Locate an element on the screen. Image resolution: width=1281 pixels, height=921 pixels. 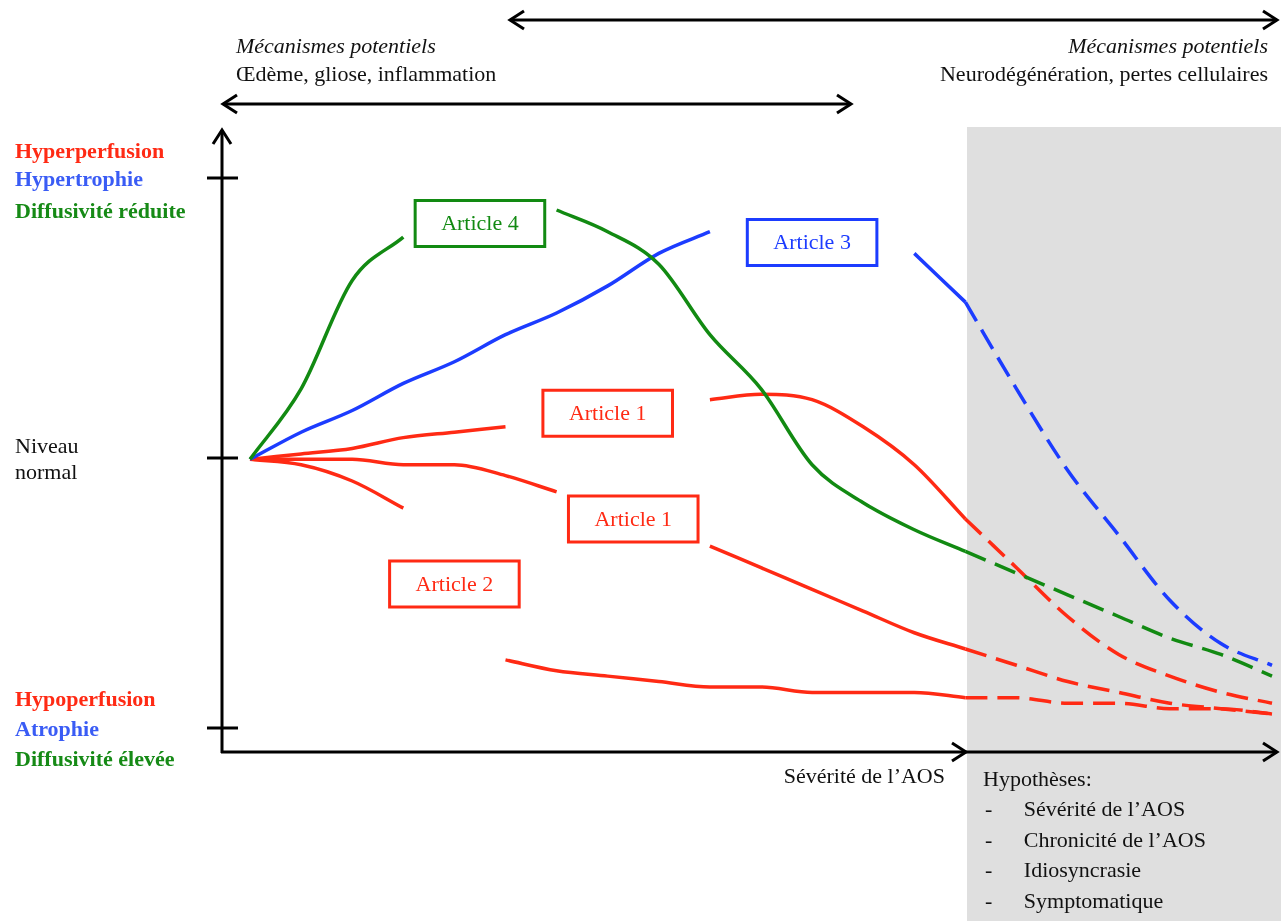
text: Hypothèses: is located at coordinates (1037, 779).